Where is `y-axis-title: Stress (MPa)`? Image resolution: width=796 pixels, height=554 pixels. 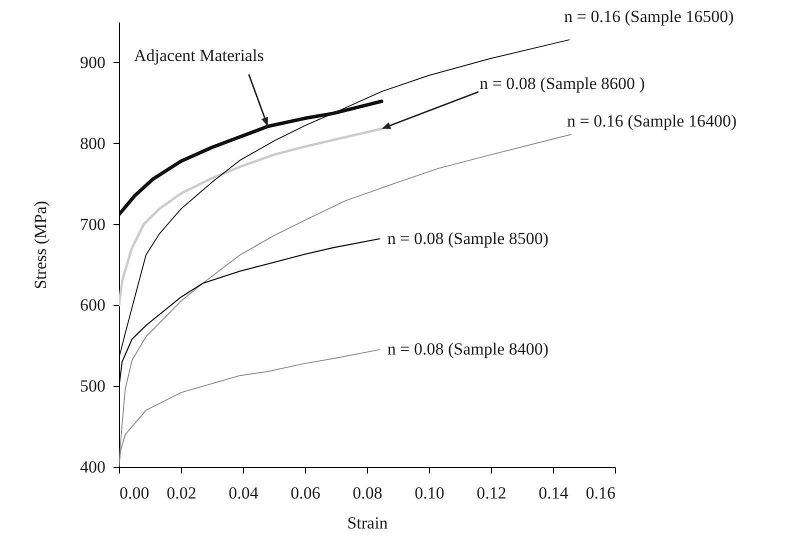
y-axis-title: Stress (MPa) is located at coordinates (40, 245).